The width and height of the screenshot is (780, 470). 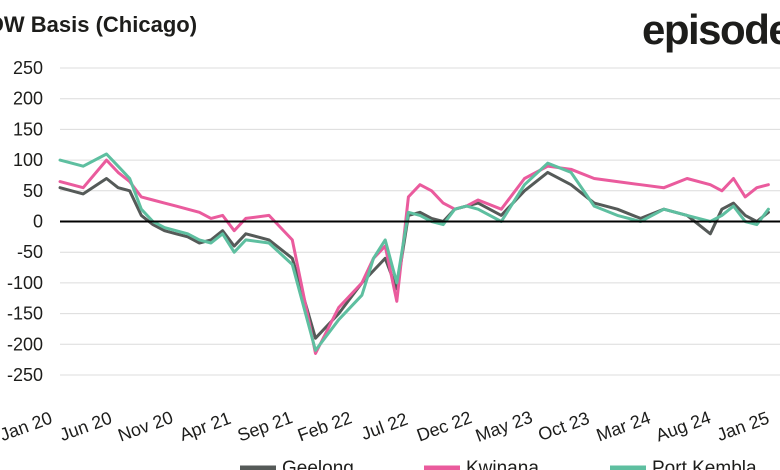 What do you see at coordinates (33, 191) in the screenshot?
I see `y-tick-label: 50` at bounding box center [33, 191].